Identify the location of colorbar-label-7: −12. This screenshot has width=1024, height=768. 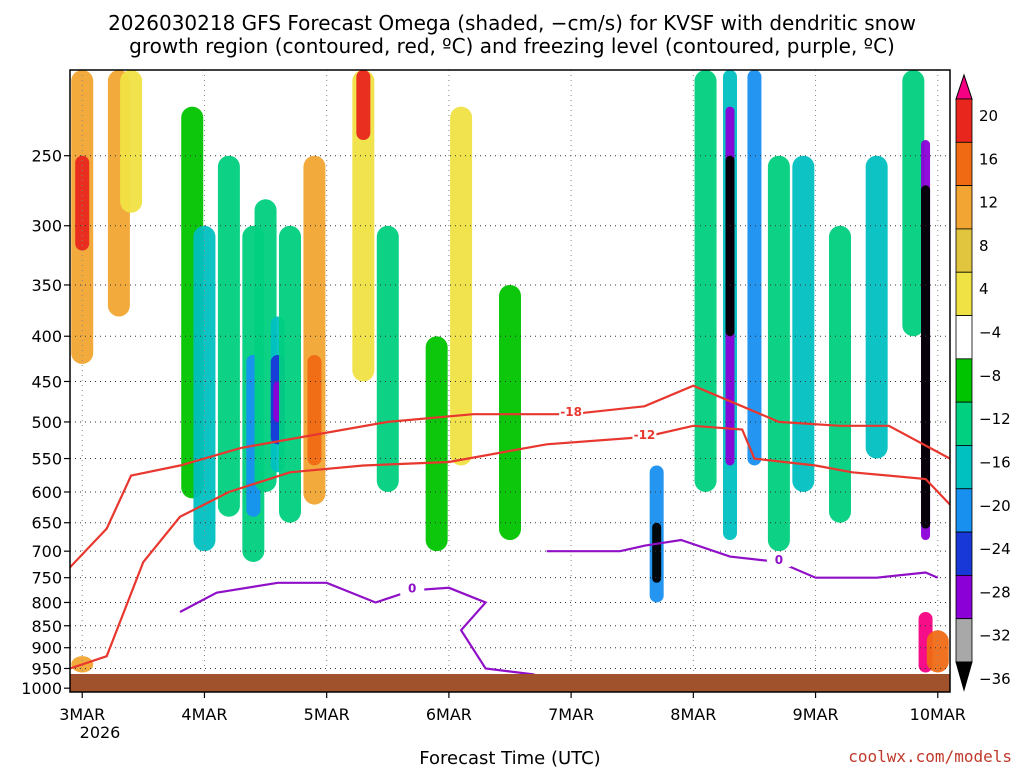
(995, 419).